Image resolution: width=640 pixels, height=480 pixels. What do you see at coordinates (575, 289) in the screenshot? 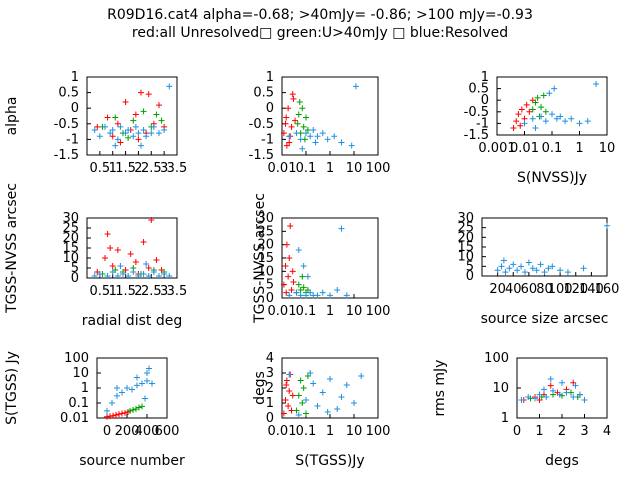
I see `x-tick-label: 120` at bounding box center [575, 289].